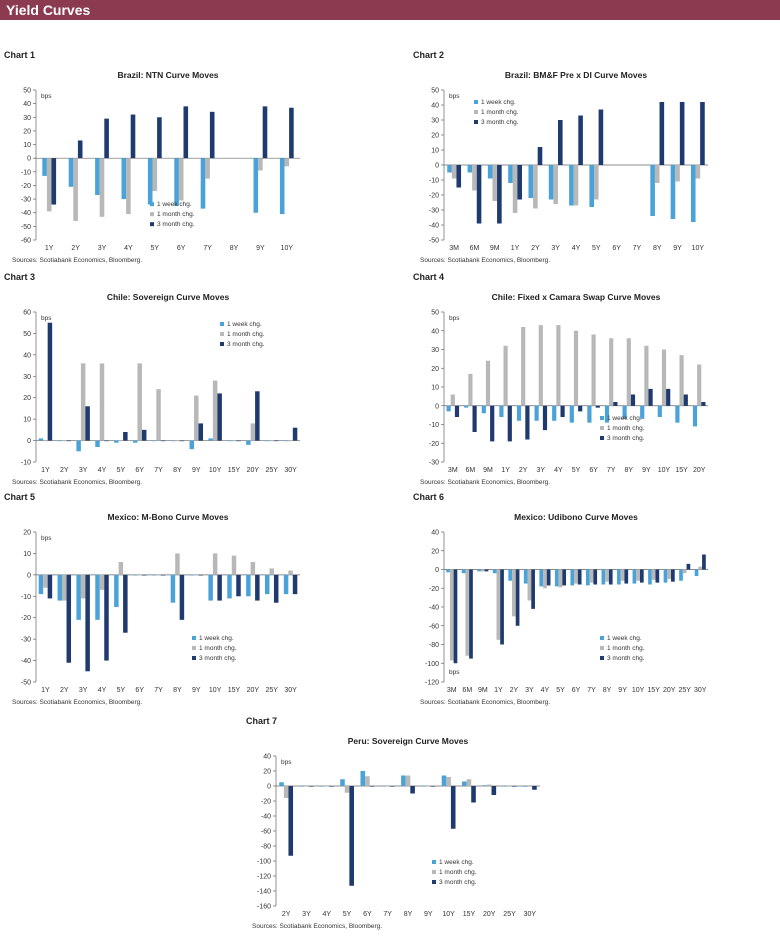 Image resolution: width=780 pixels, height=936 pixels. I want to click on bar-2-s3-9m, so click(499, 194).